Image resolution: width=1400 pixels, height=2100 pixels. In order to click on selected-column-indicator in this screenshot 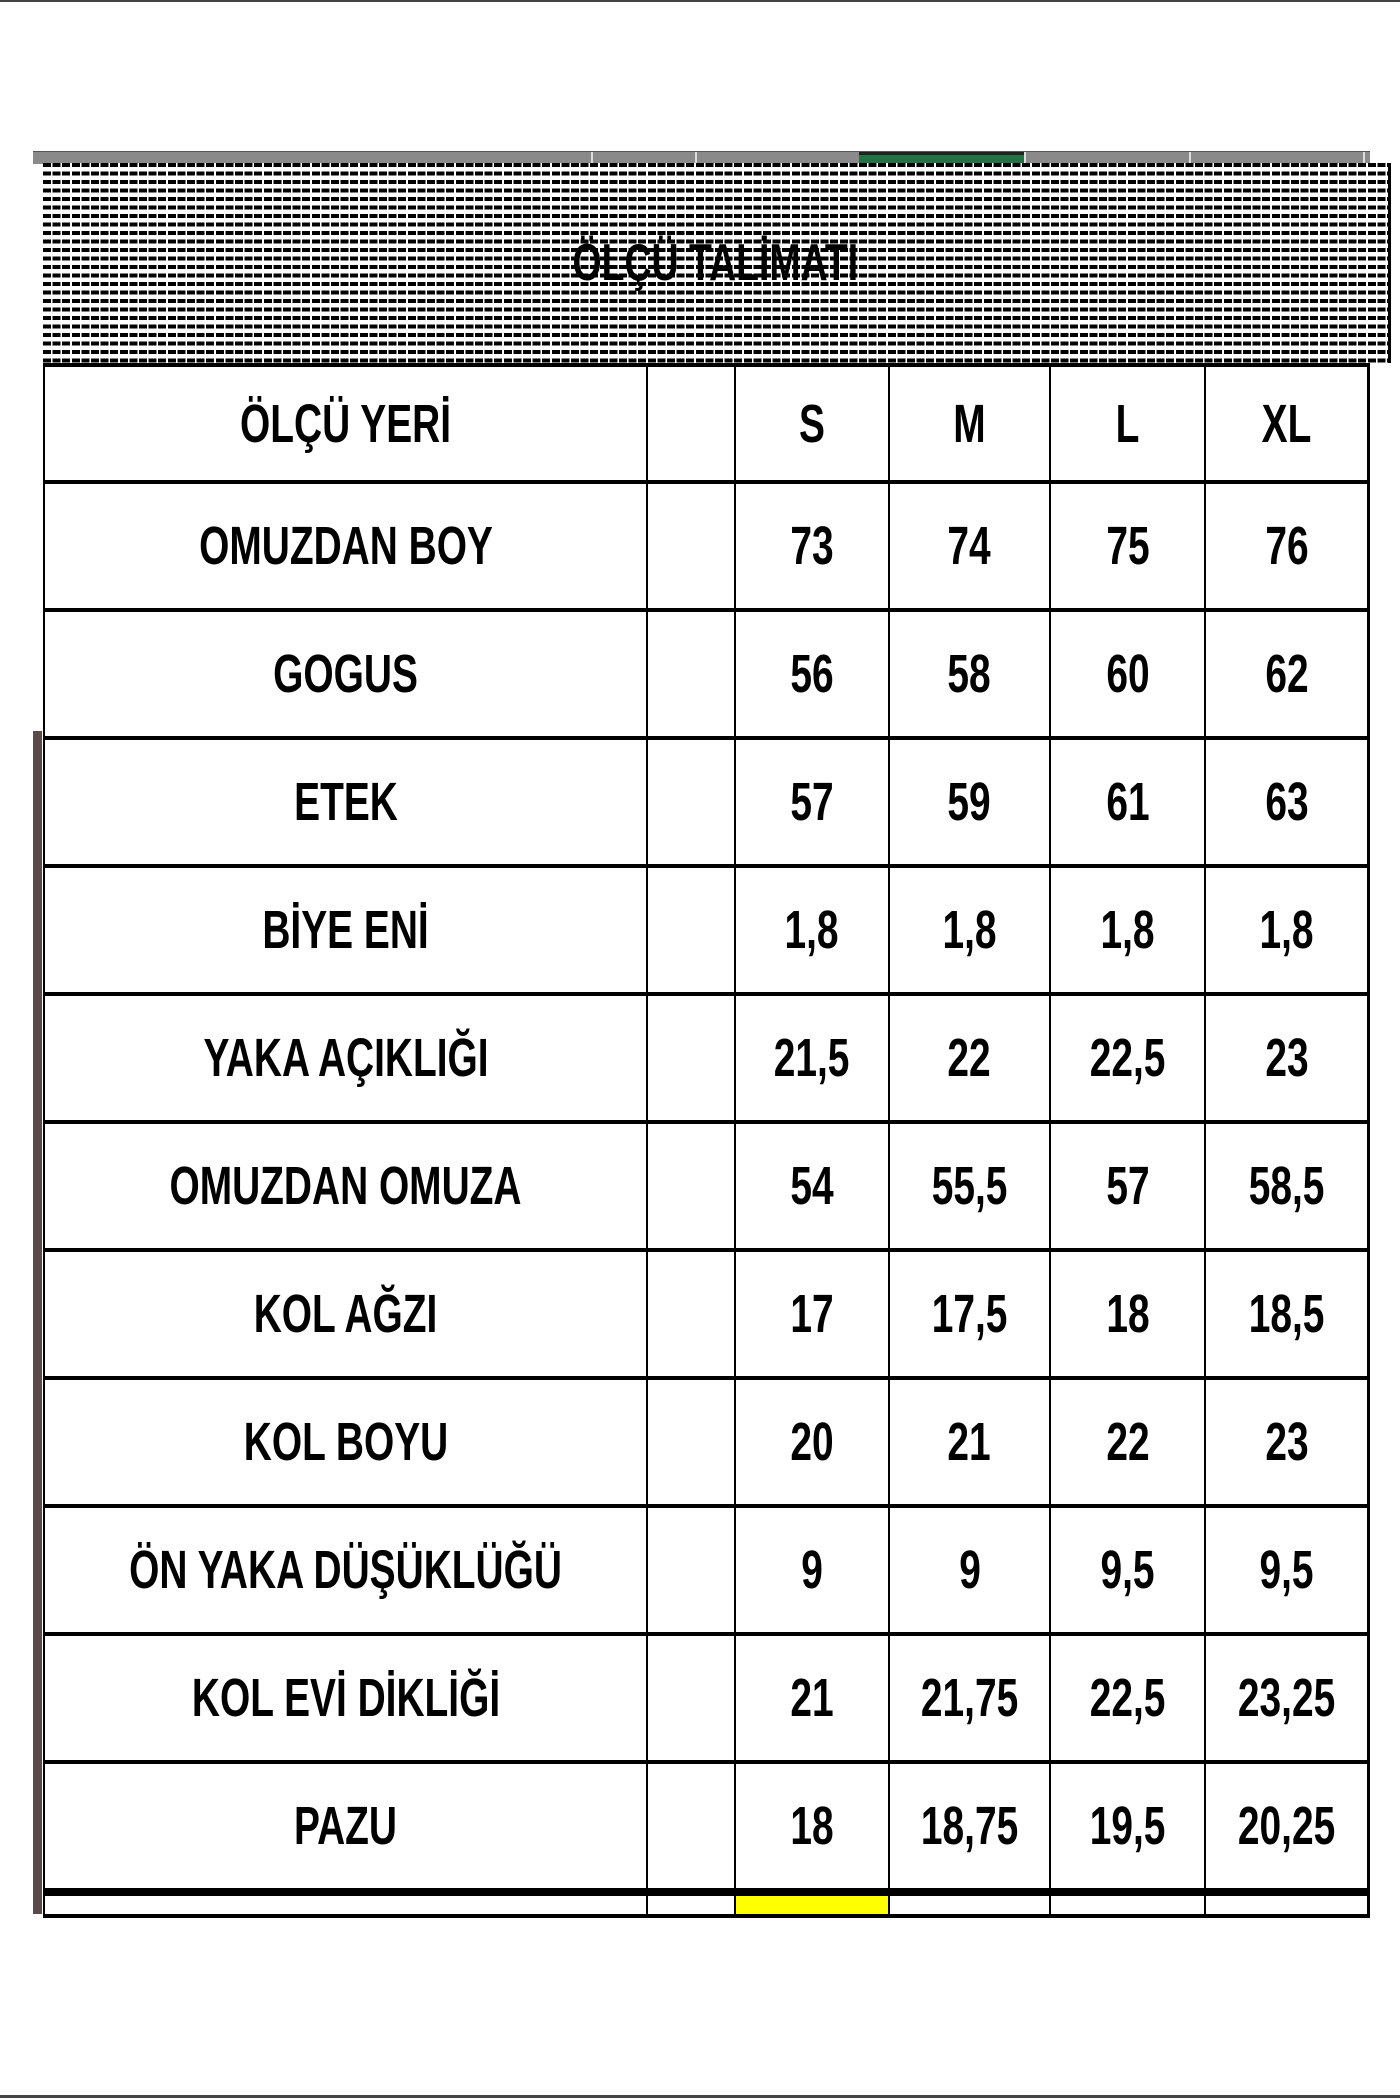, I will do `click(941, 158)`.